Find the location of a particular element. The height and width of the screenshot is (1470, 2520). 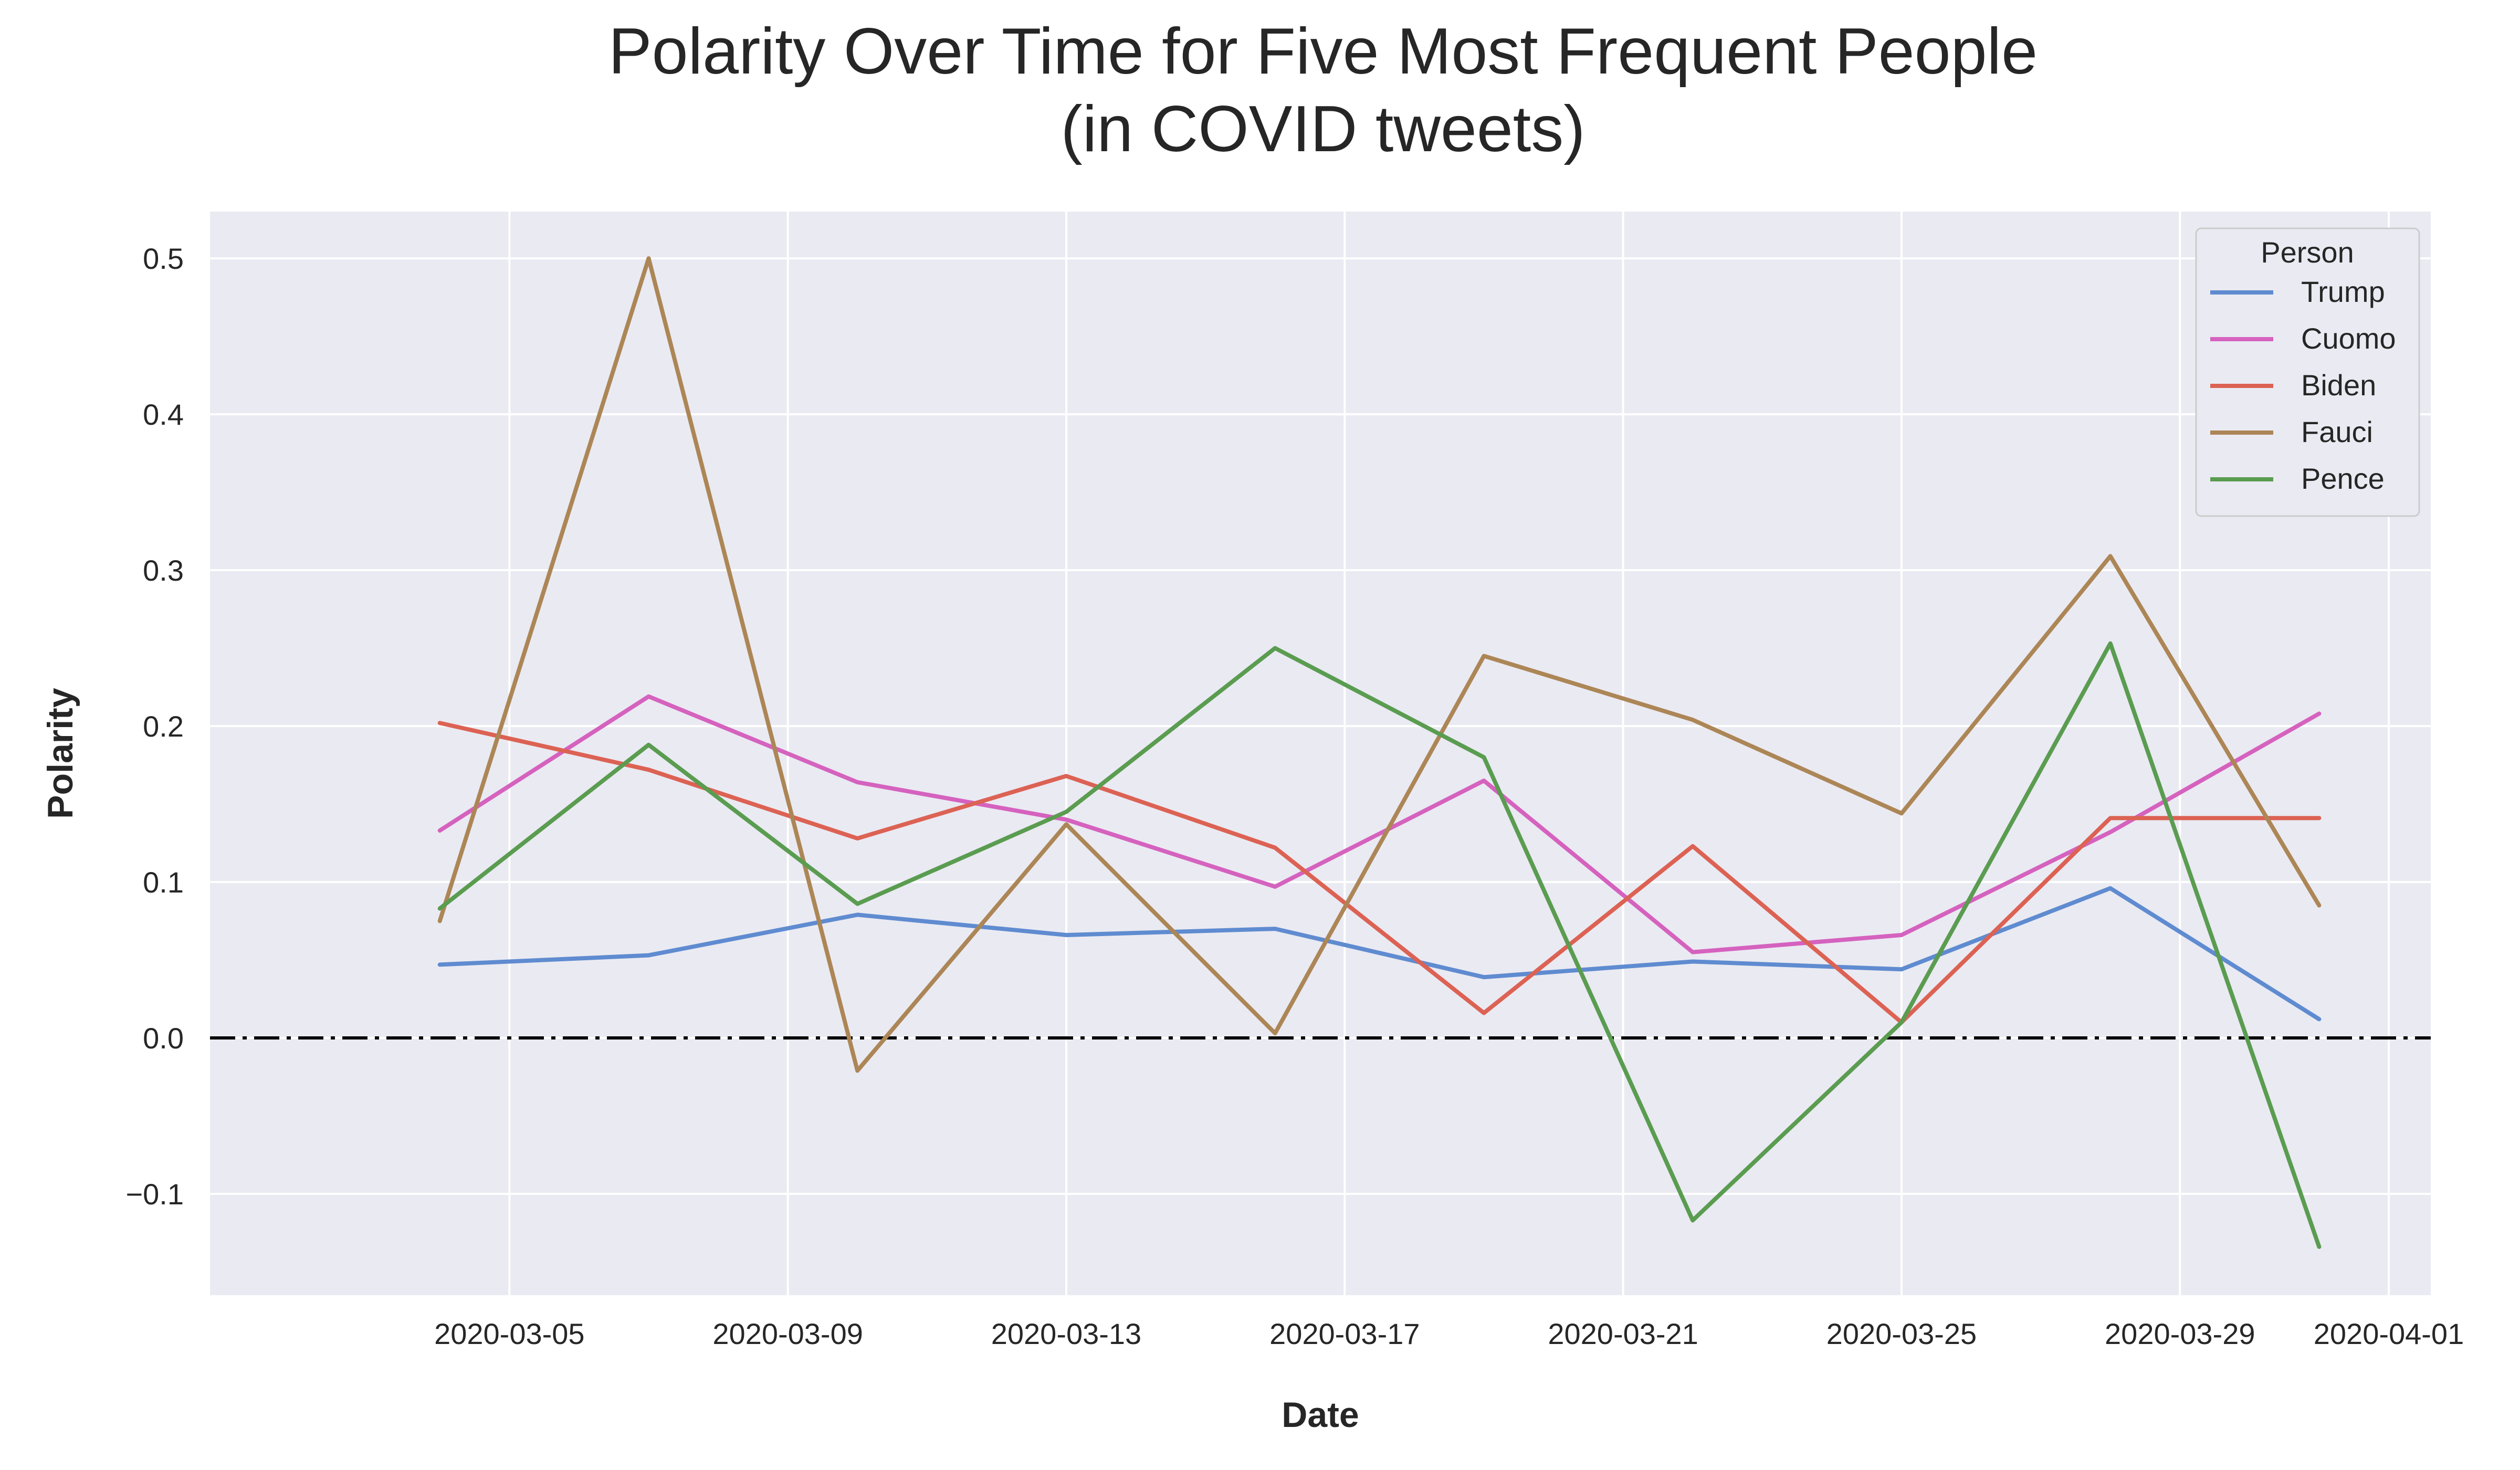

y-tick-label: −0.1 is located at coordinates (154, 1194).